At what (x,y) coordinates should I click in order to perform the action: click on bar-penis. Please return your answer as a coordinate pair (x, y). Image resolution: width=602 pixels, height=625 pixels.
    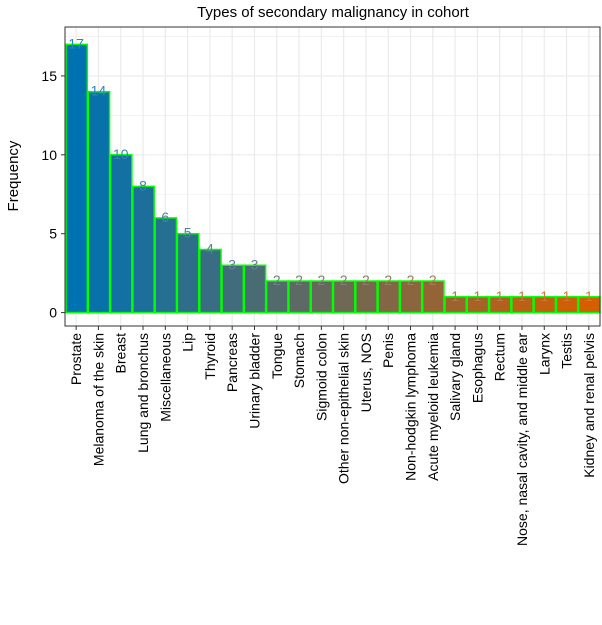
    Looking at the image, I should click on (389, 297).